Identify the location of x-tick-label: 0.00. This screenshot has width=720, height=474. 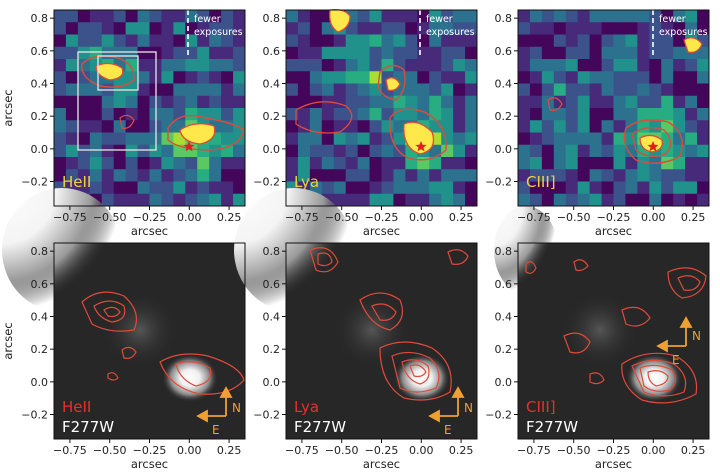
(189, 450).